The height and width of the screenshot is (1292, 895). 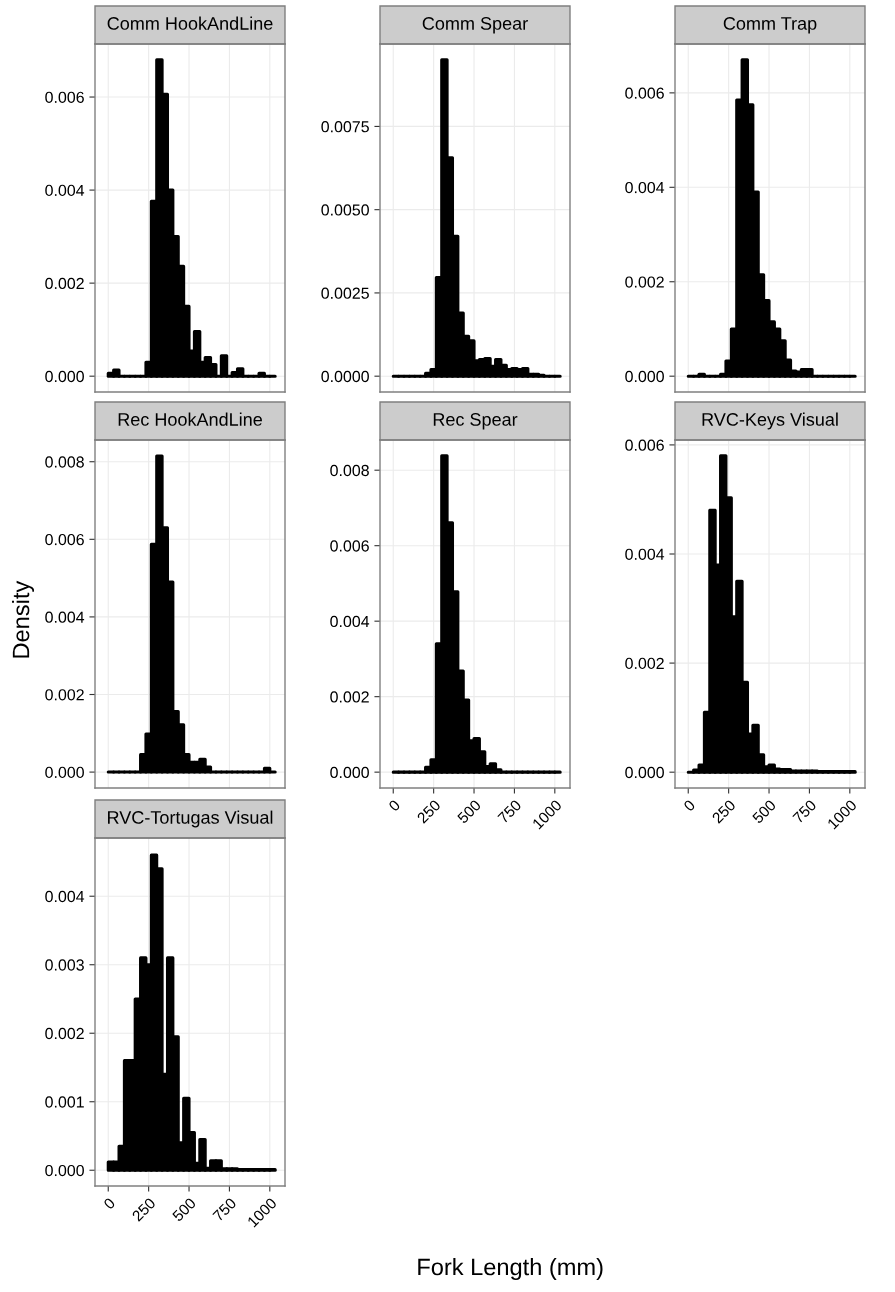 I want to click on chart-title: Comm Trap, so click(x=770, y=25).